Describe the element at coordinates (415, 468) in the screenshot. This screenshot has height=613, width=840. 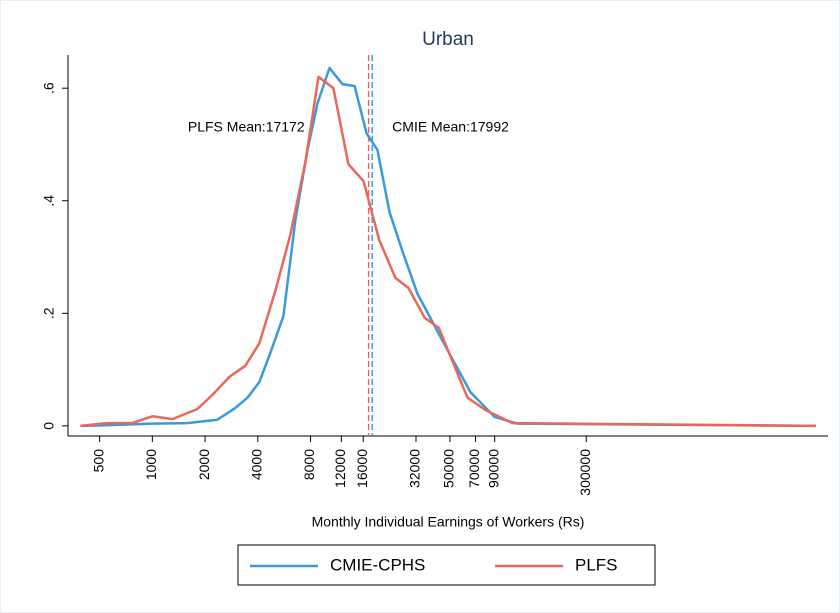
I see `x-tick-label: 32000` at that location.